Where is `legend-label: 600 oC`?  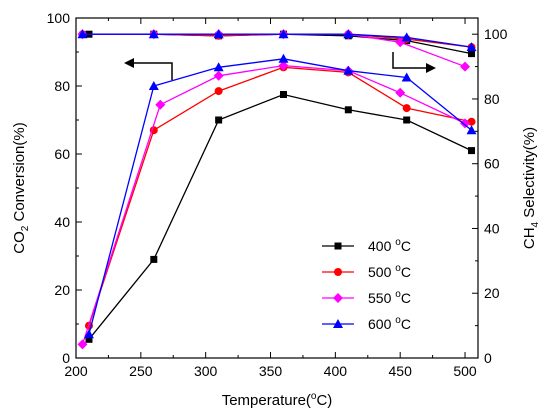 legend-label: 600 oC is located at coordinates (389, 323).